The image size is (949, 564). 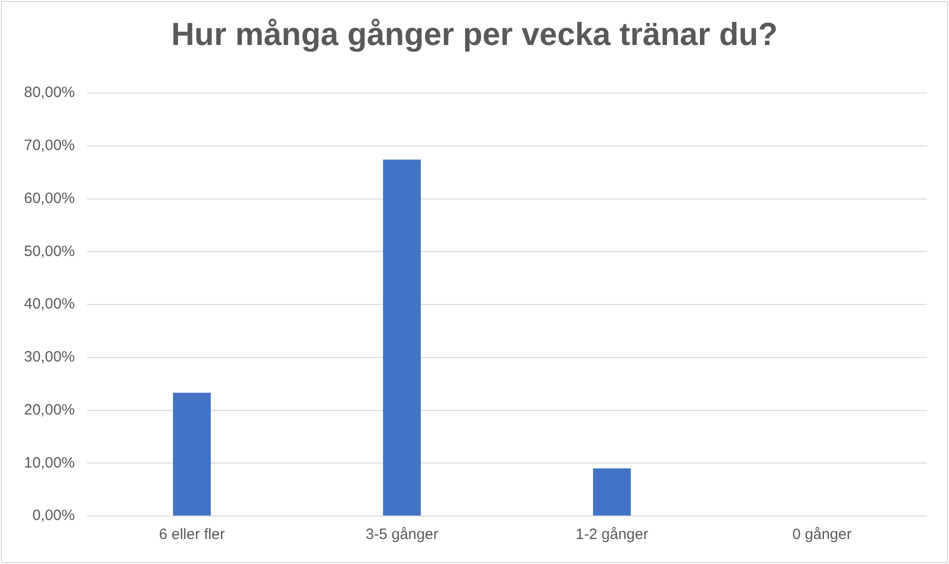 What do you see at coordinates (612, 535) in the screenshot?
I see `x-tick-label: 1-2 gånger` at bounding box center [612, 535].